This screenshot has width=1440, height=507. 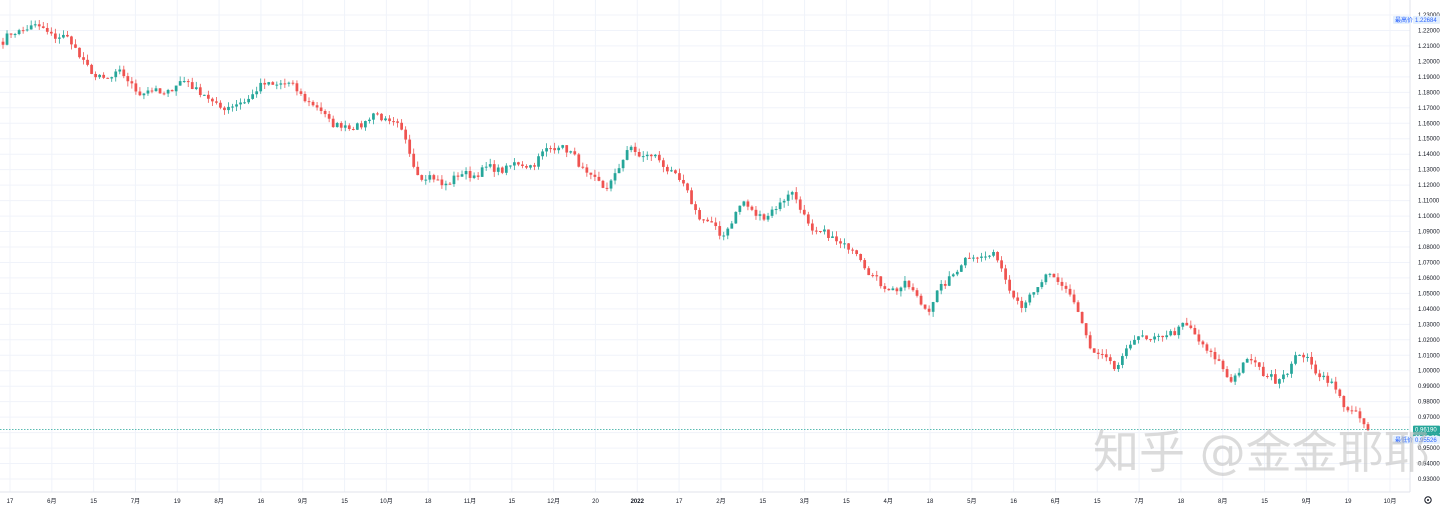 What do you see at coordinates (1429, 124) in the screenshot?
I see `price-tick-label: 1.16000` at bounding box center [1429, 124].